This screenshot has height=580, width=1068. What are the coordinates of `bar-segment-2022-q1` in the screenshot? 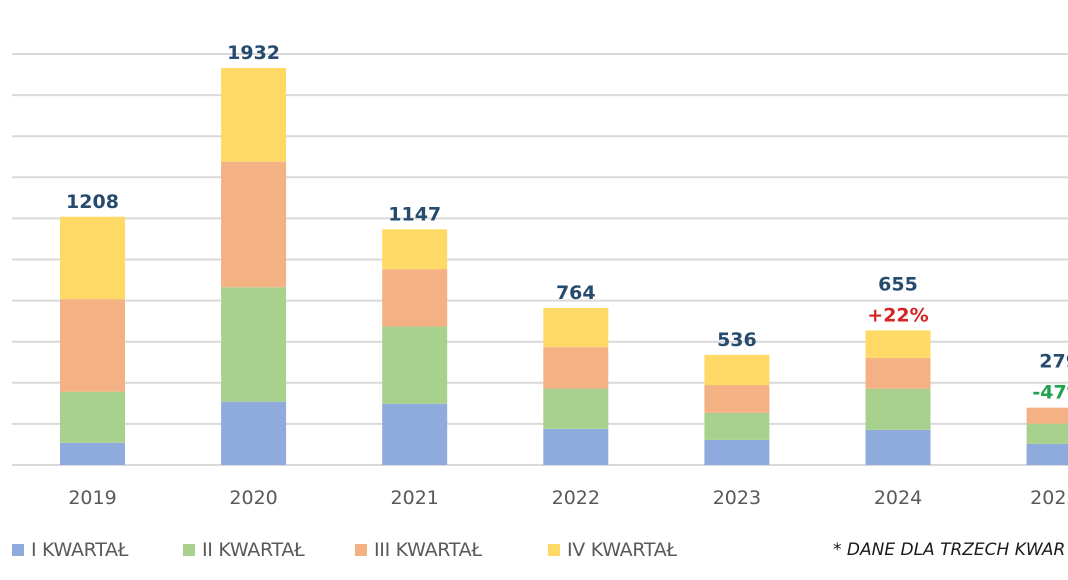 It's located at (576, 446).